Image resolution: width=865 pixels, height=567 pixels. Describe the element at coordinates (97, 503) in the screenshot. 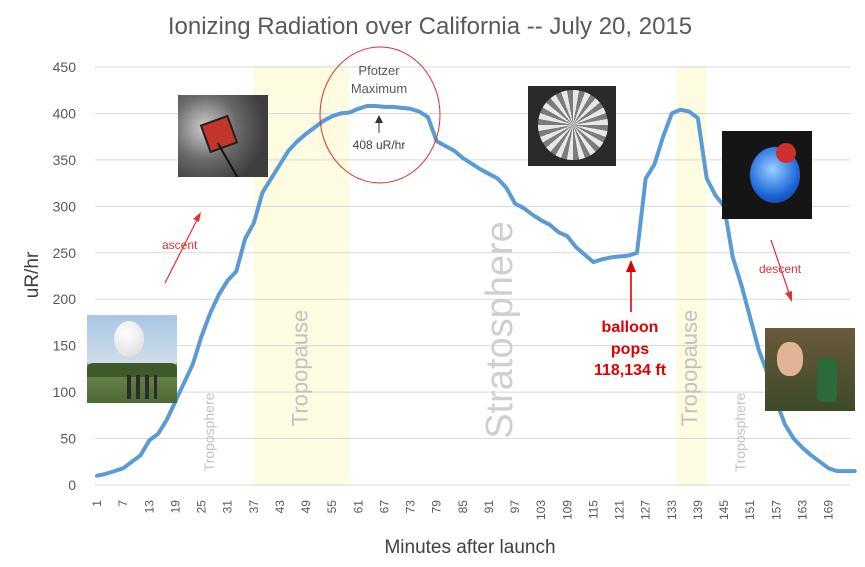

I see `x-tick-1: 1` at that location.